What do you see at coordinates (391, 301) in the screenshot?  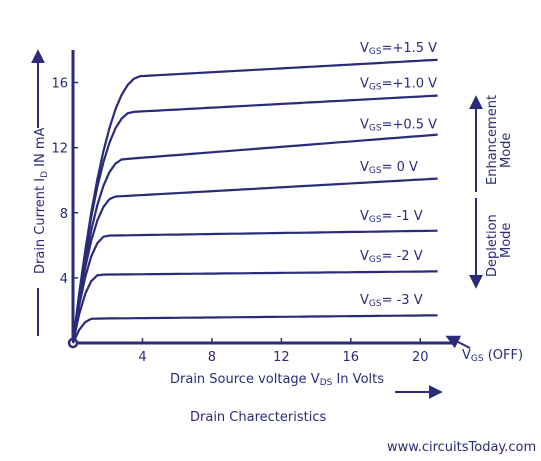 I see `series-label: VGS= -3 V` at bounding box center [391, 301].